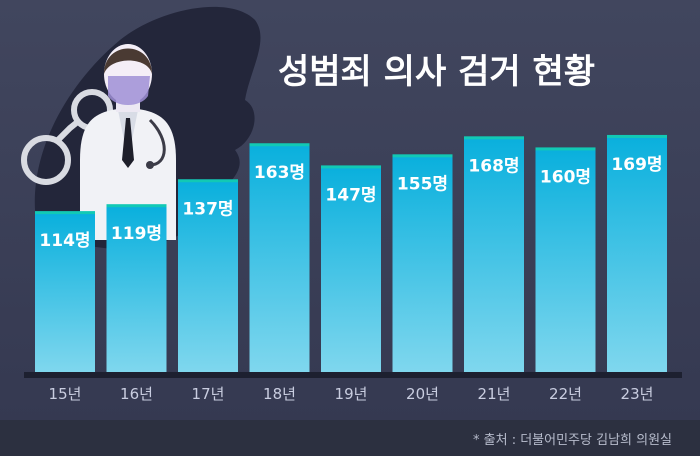  Describe the element at coordinates (494, 255) in the screenshot. I see `bar-21년` at that location.